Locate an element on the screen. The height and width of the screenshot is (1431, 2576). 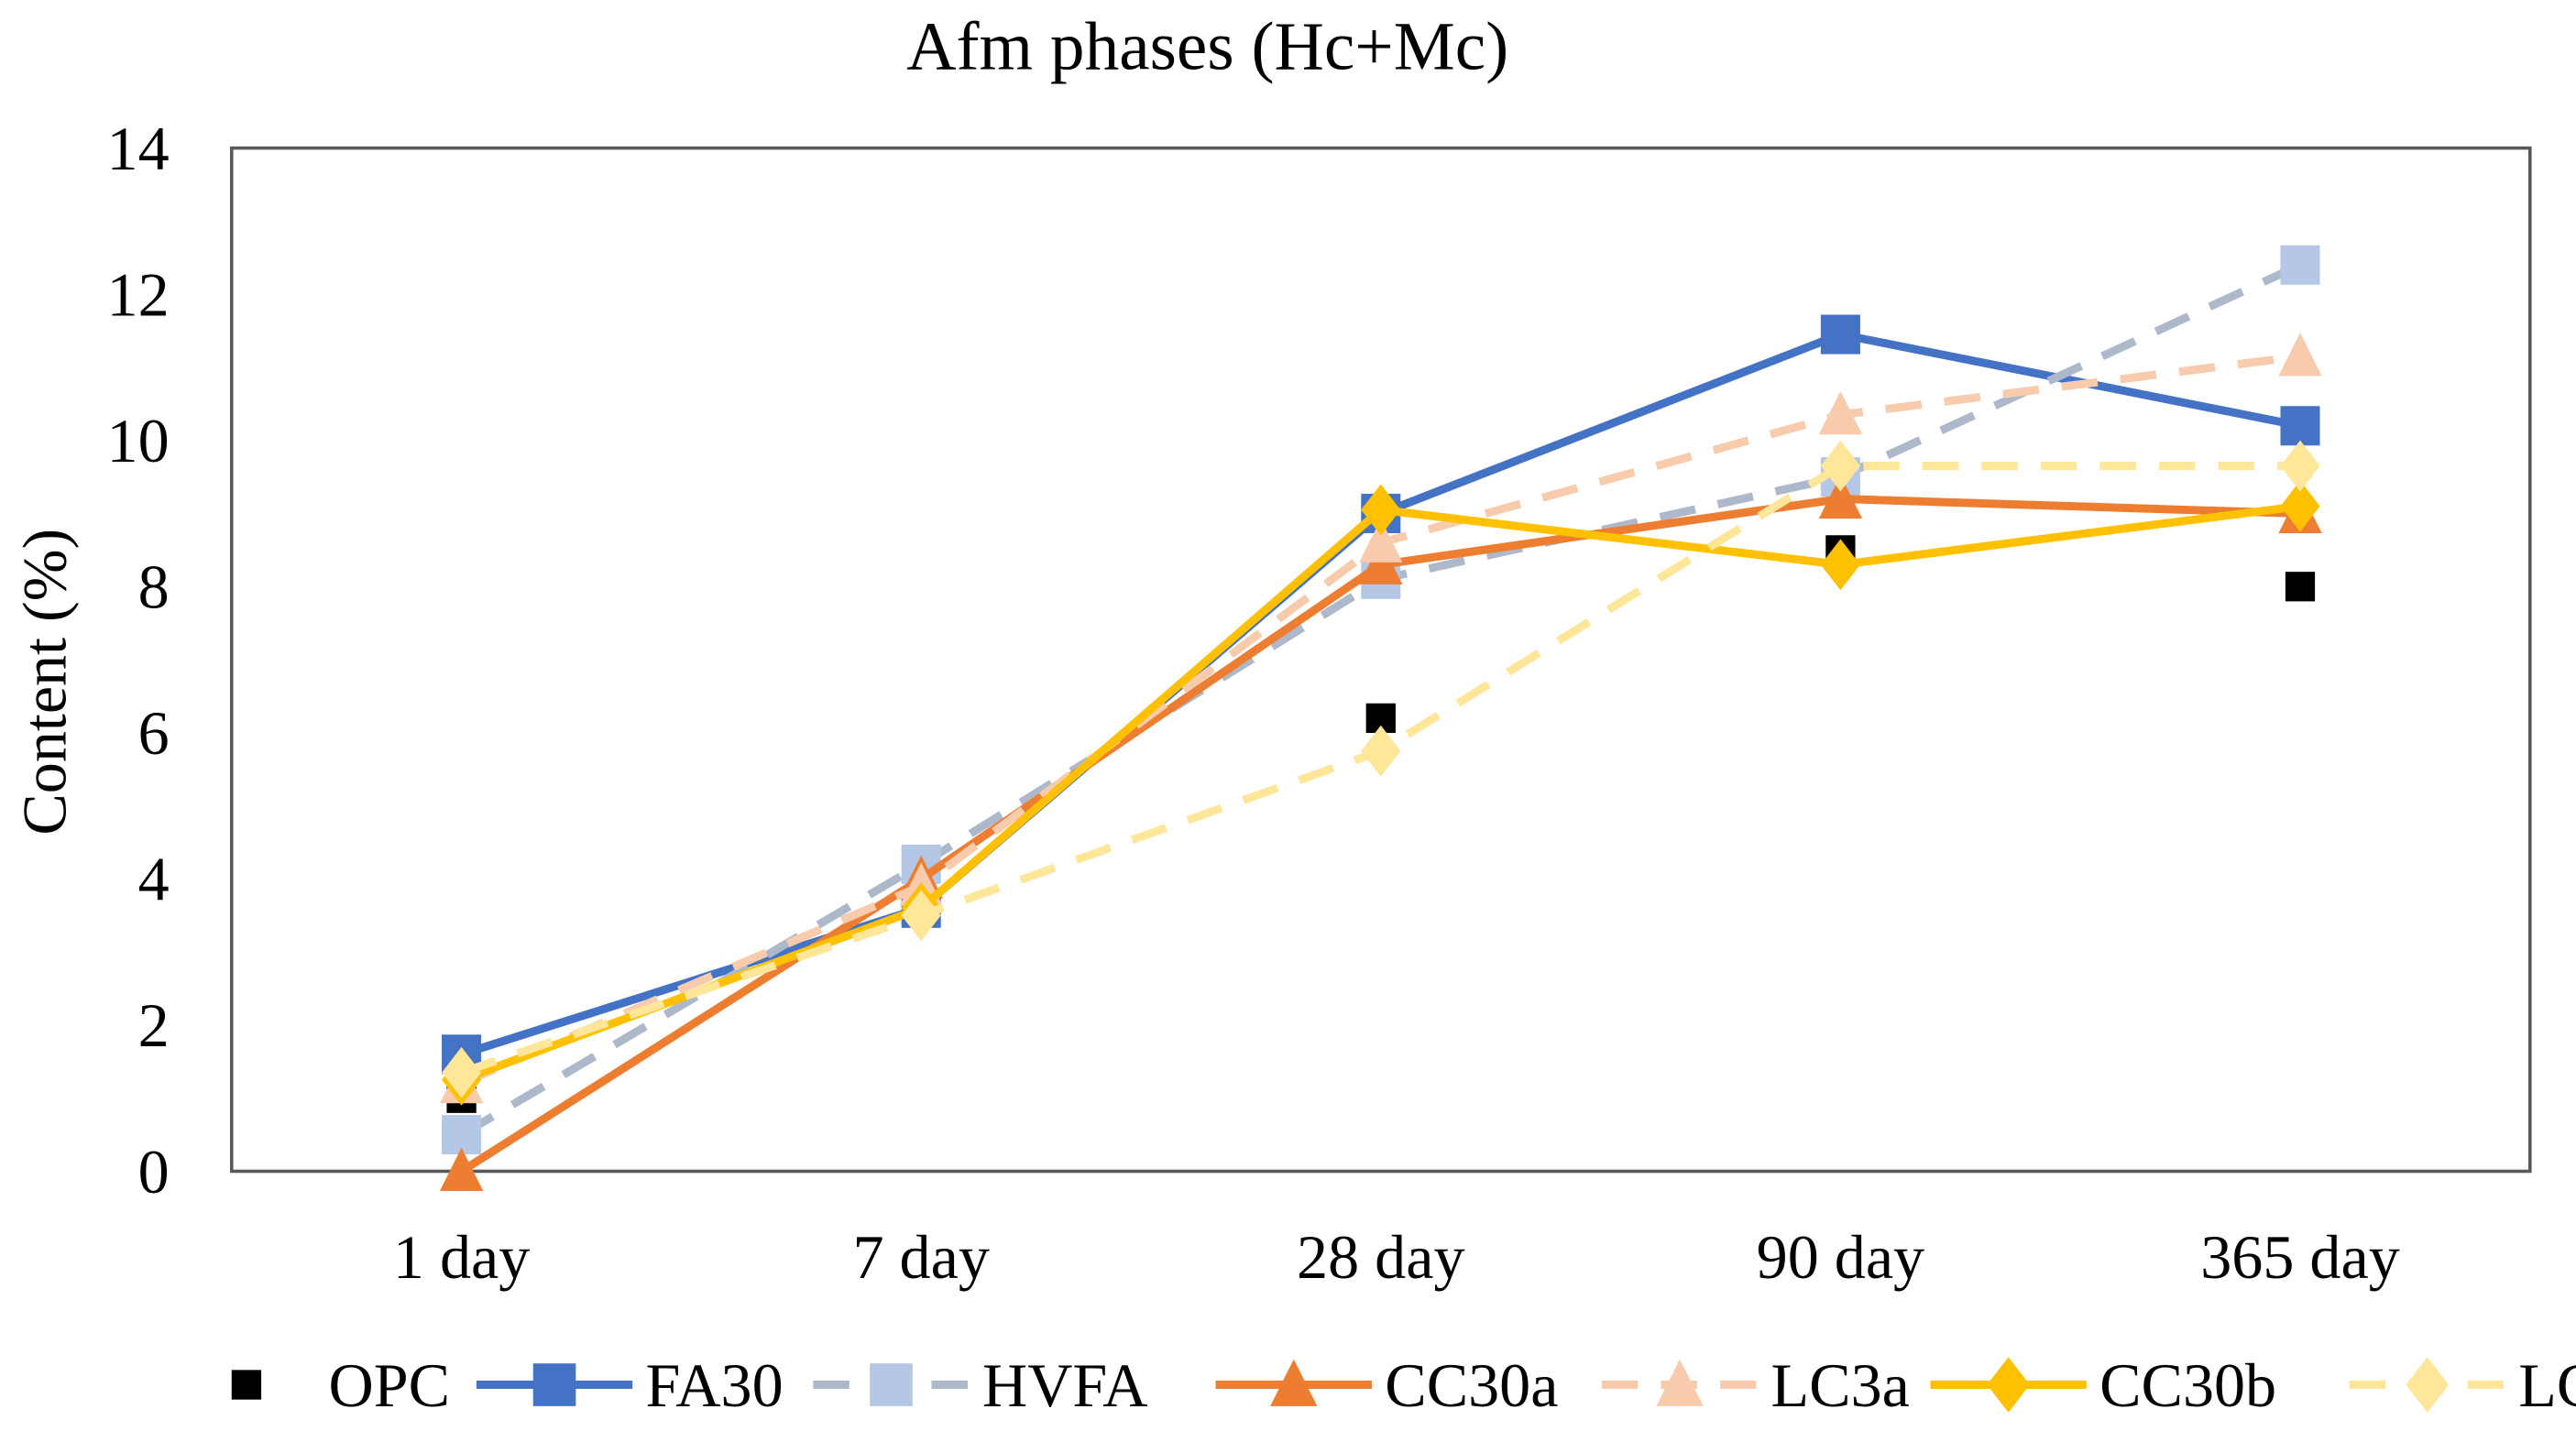
legend-item-lc3b: LC3b is located at coordinates (2462, 1385).